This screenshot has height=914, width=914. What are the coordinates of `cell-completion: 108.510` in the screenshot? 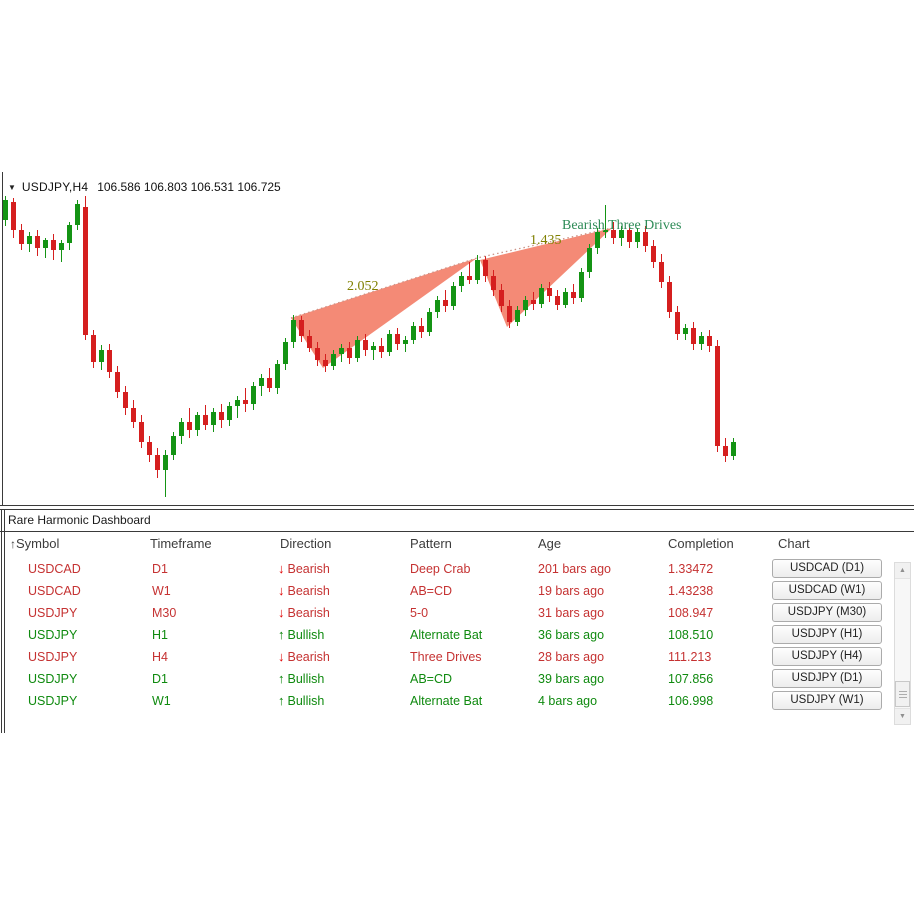 It's located at (691, 635).